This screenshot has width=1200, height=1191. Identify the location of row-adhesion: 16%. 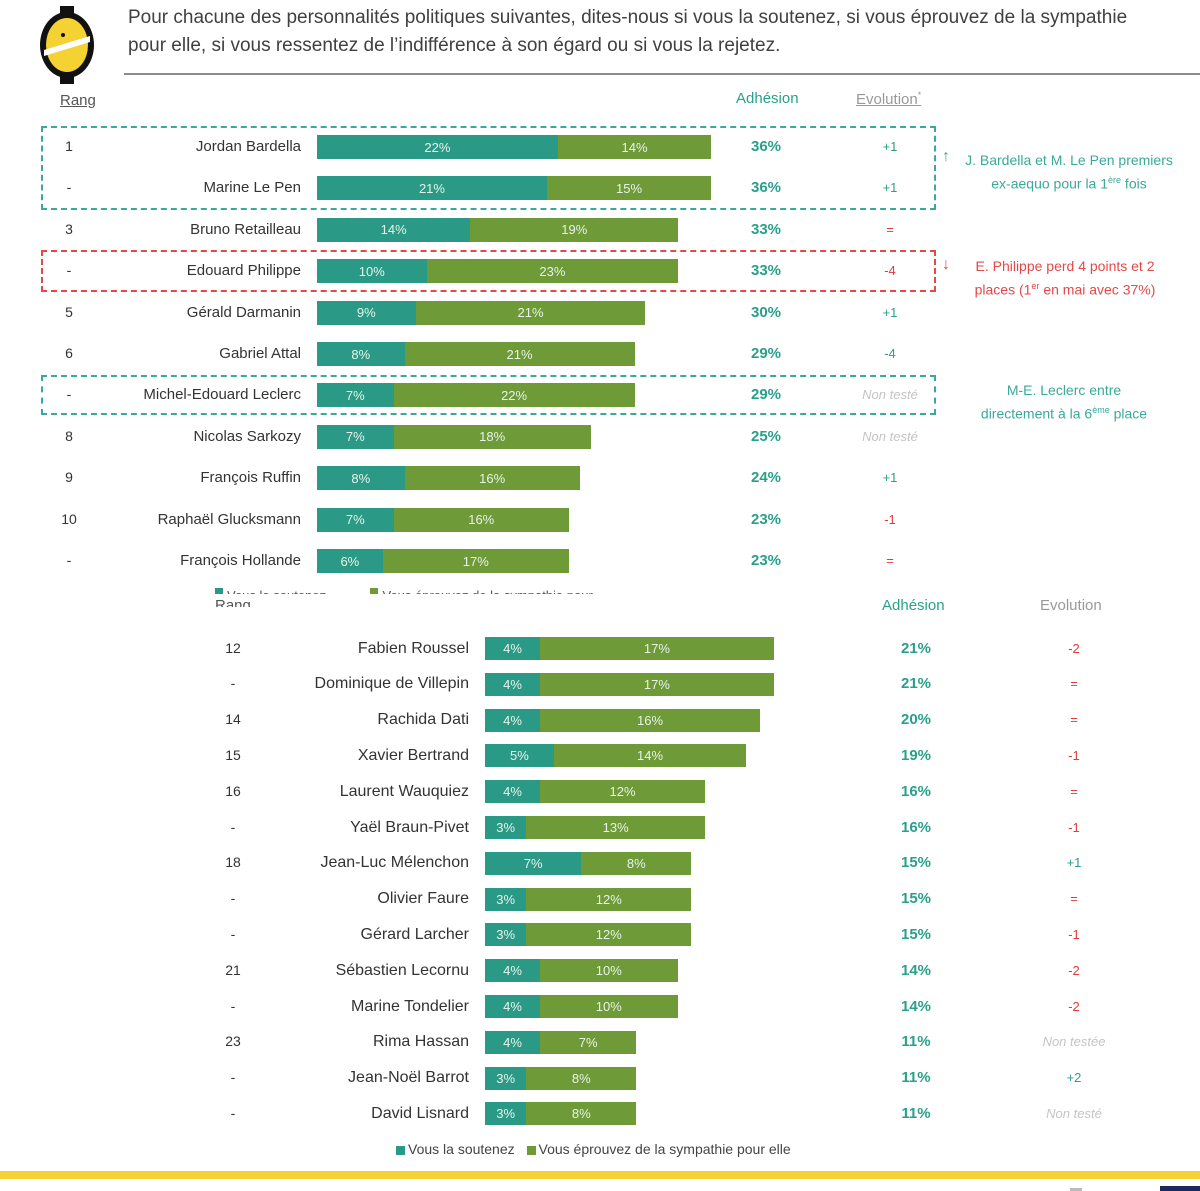
(916, 791).